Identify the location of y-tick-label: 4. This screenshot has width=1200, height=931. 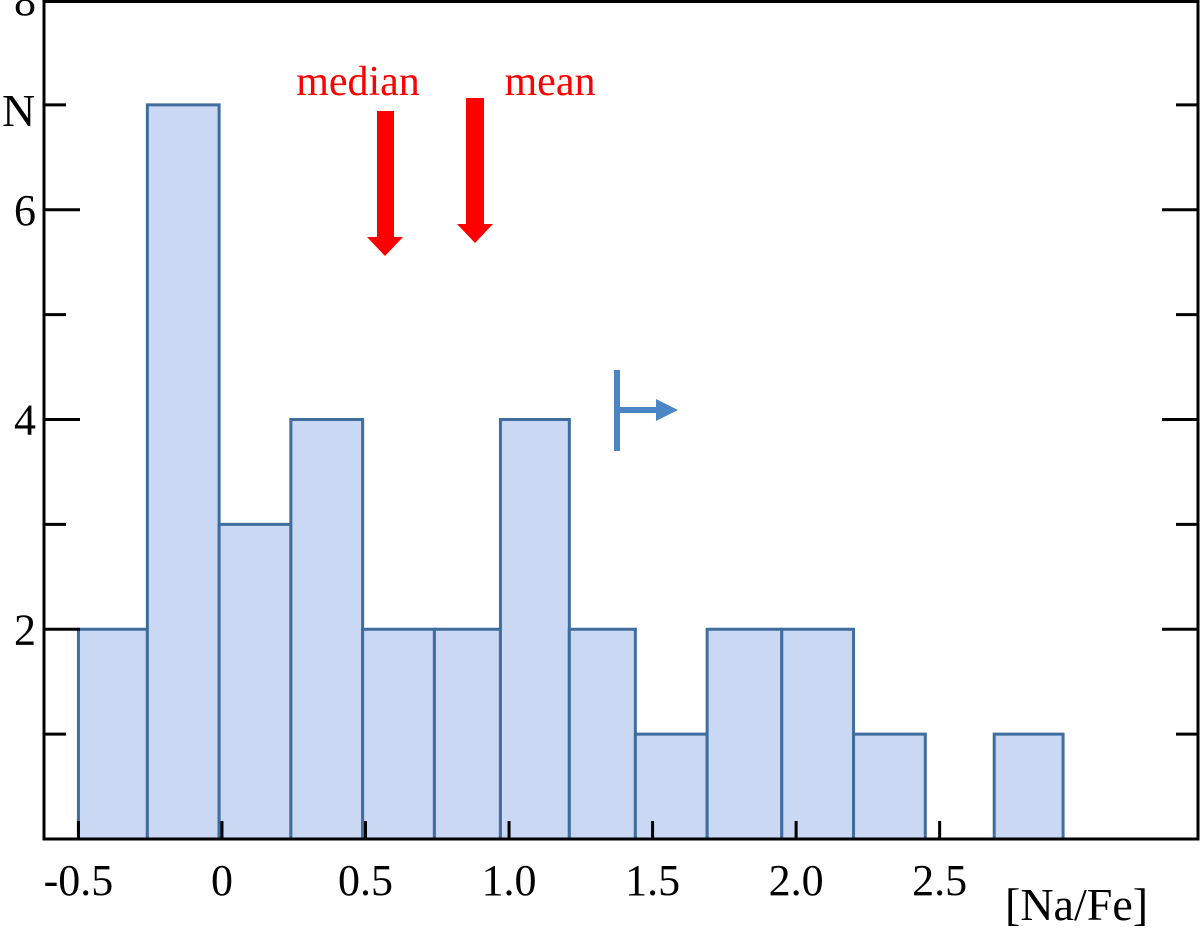
(25, 420).